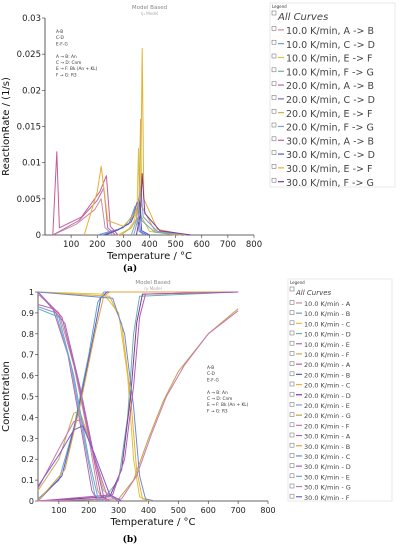  I want to click on y-tick-label: 0.01, so click(31, 164).